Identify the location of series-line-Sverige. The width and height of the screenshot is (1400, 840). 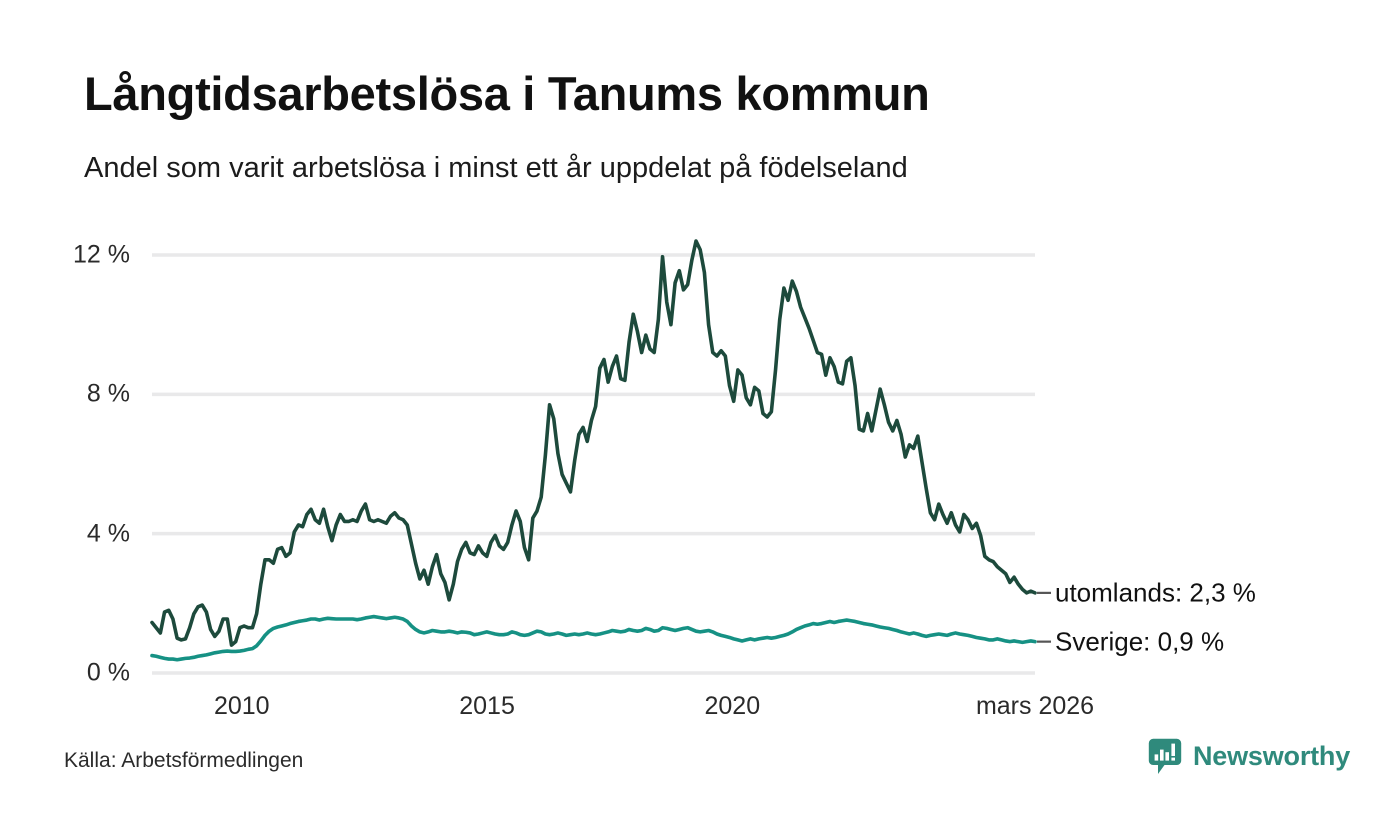
(593, 638).